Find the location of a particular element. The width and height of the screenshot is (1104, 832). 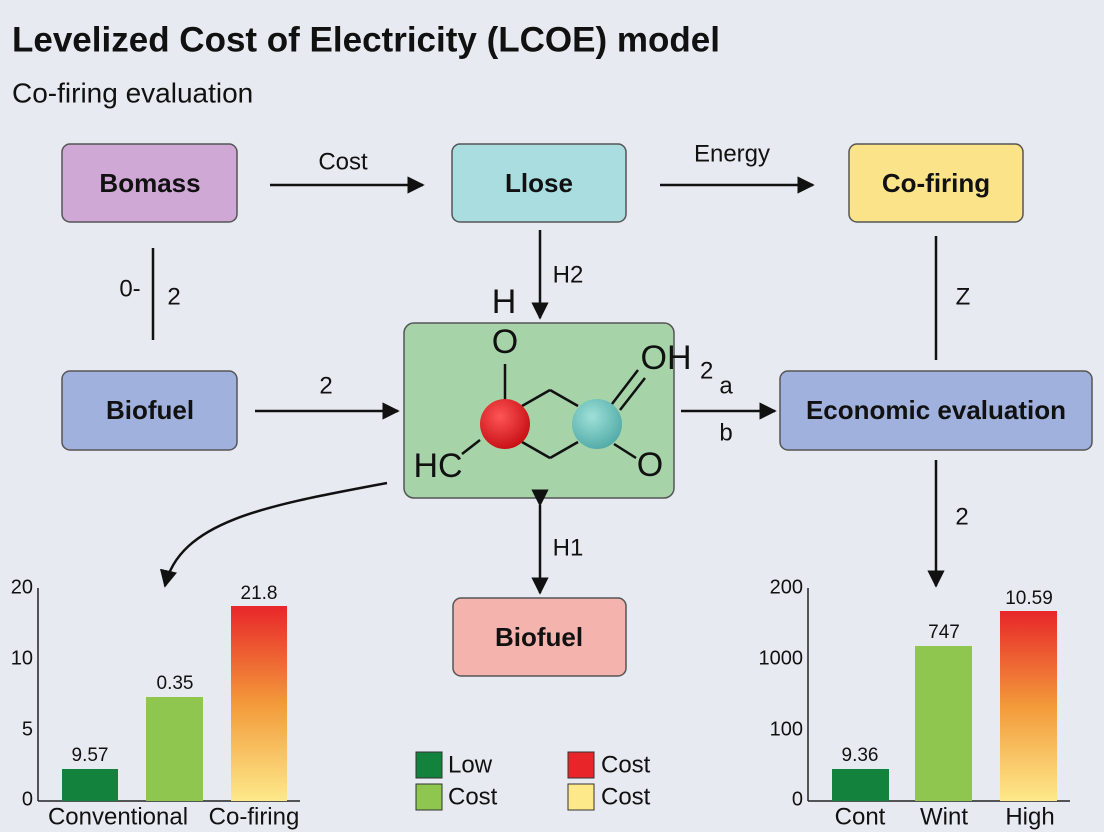

atom-label: OH is located at coordinates (666, 358).